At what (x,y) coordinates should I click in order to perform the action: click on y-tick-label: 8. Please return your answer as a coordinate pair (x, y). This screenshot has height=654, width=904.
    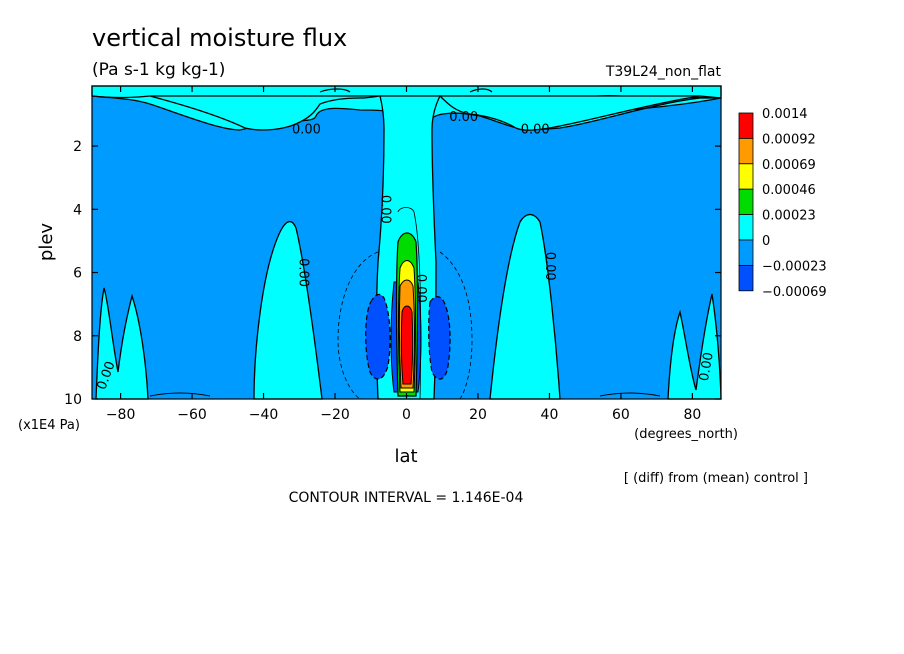
    Looking at the image, I should click on (77, 337).